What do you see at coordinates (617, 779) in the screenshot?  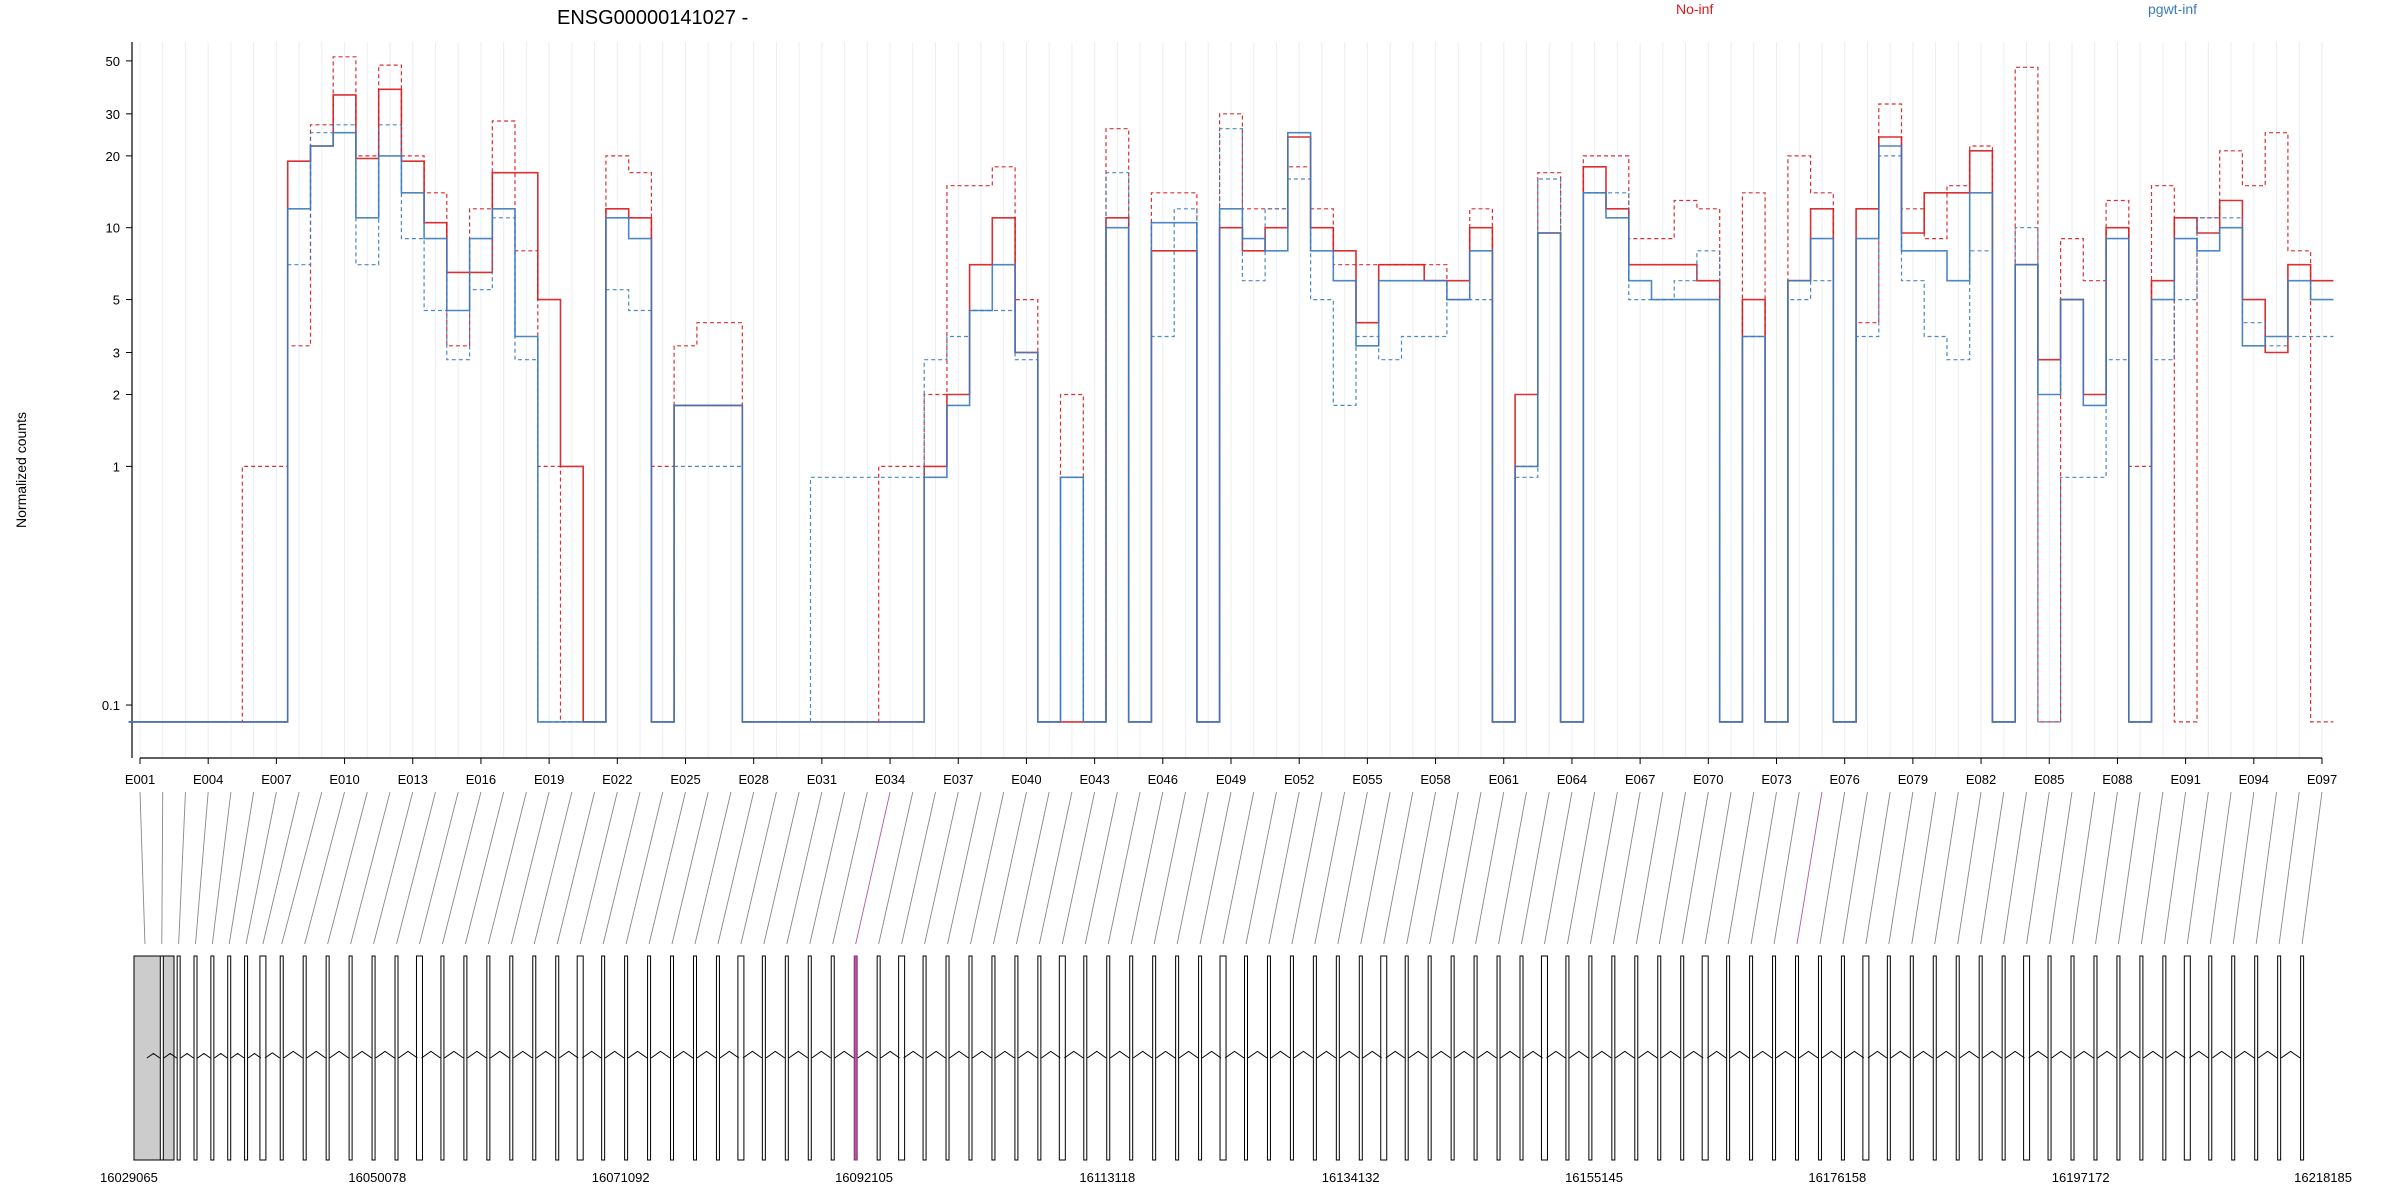 I see `x-tick-label: E022` at bounding box center [617, 779].